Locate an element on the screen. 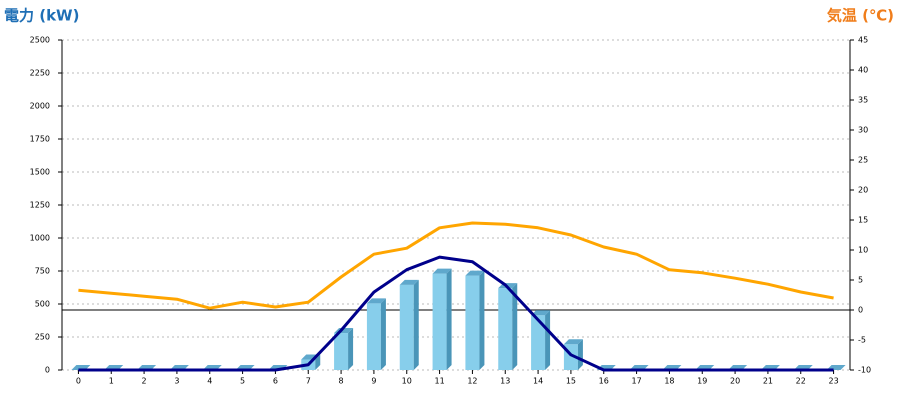 This screenshot has width=900, height=400. y-tick-label: 0 is located at coordinates (47, 370).